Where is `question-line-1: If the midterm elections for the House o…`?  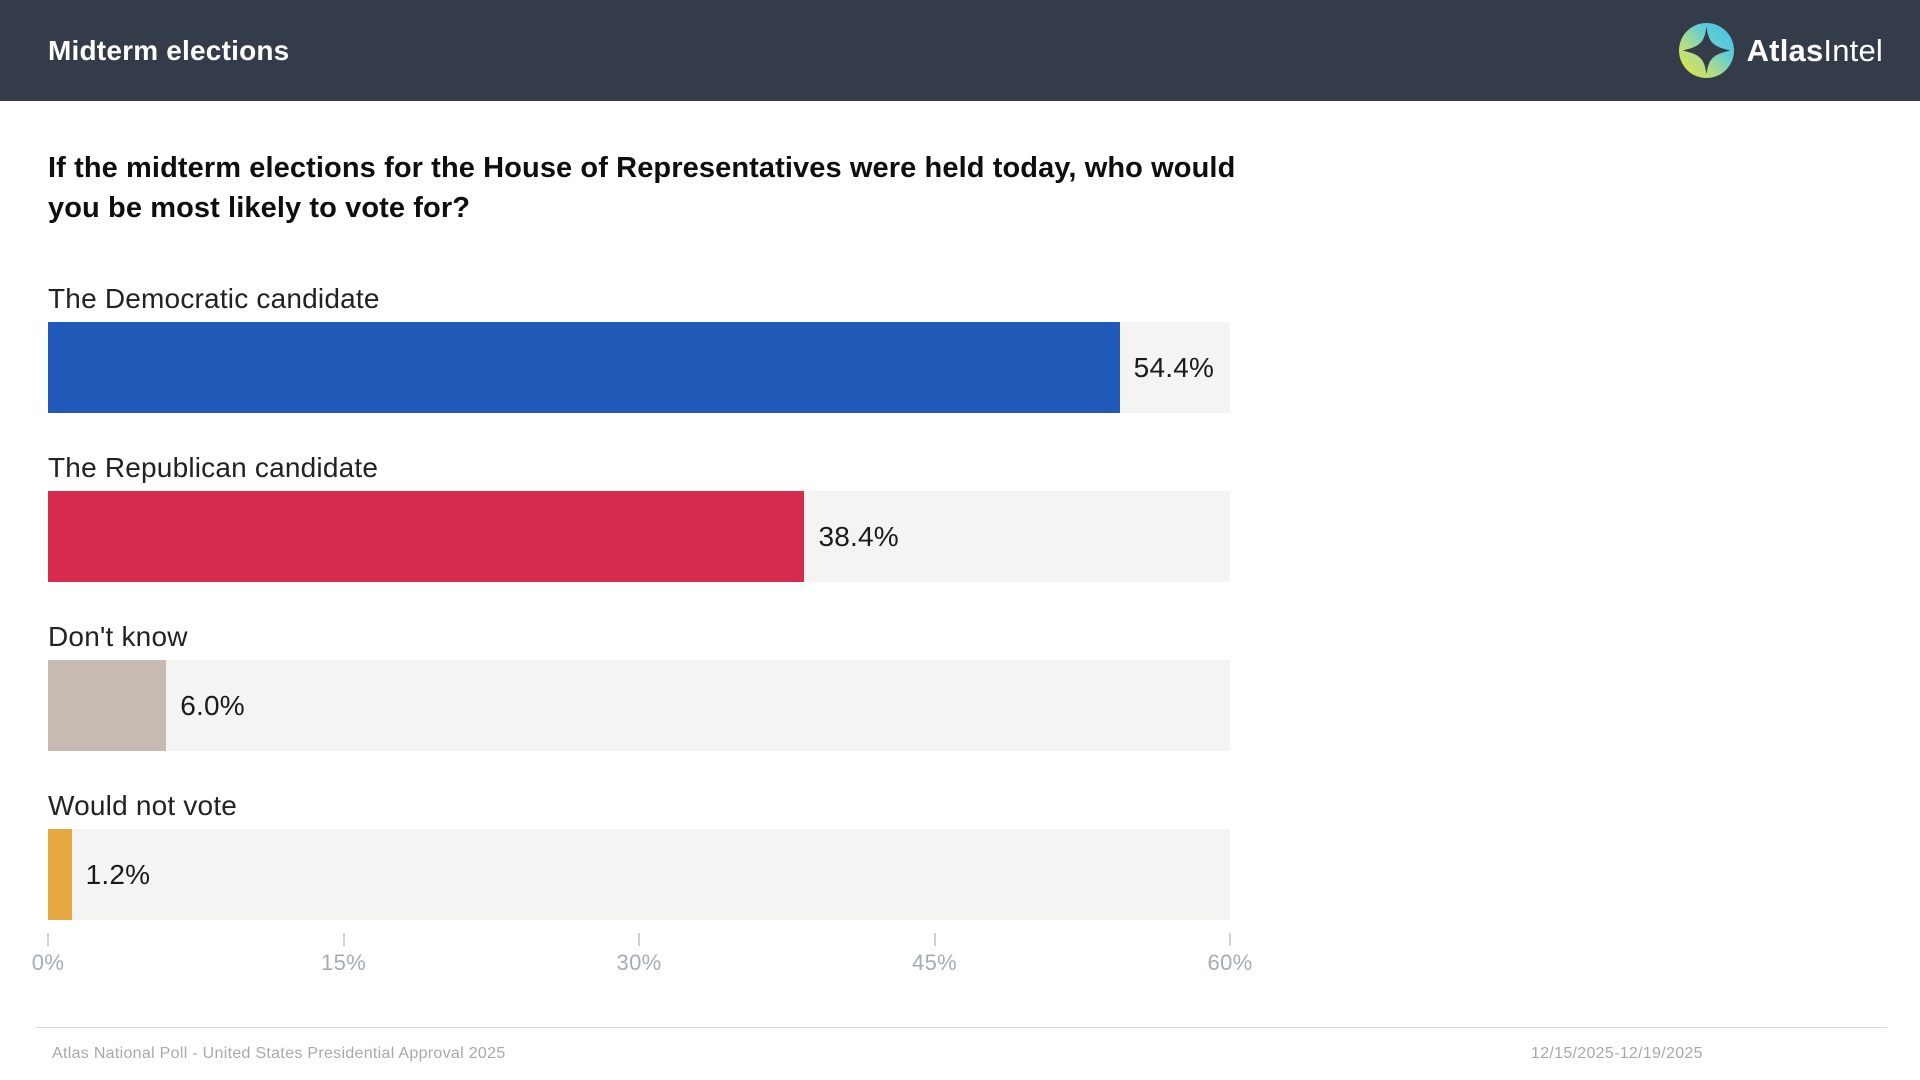 question-line-1: If the midterm elections for the House o… is located at coordinates (642, 168).